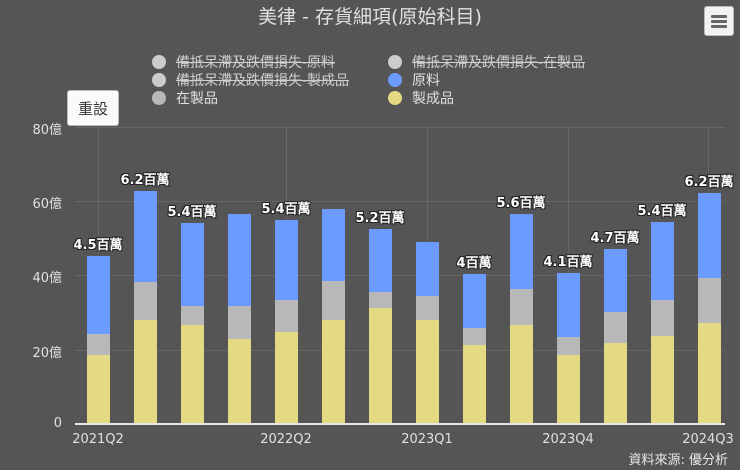 This screenshot has width=740, height=470. I want to click on x-tick: 2023Q4, so click(568, 439).